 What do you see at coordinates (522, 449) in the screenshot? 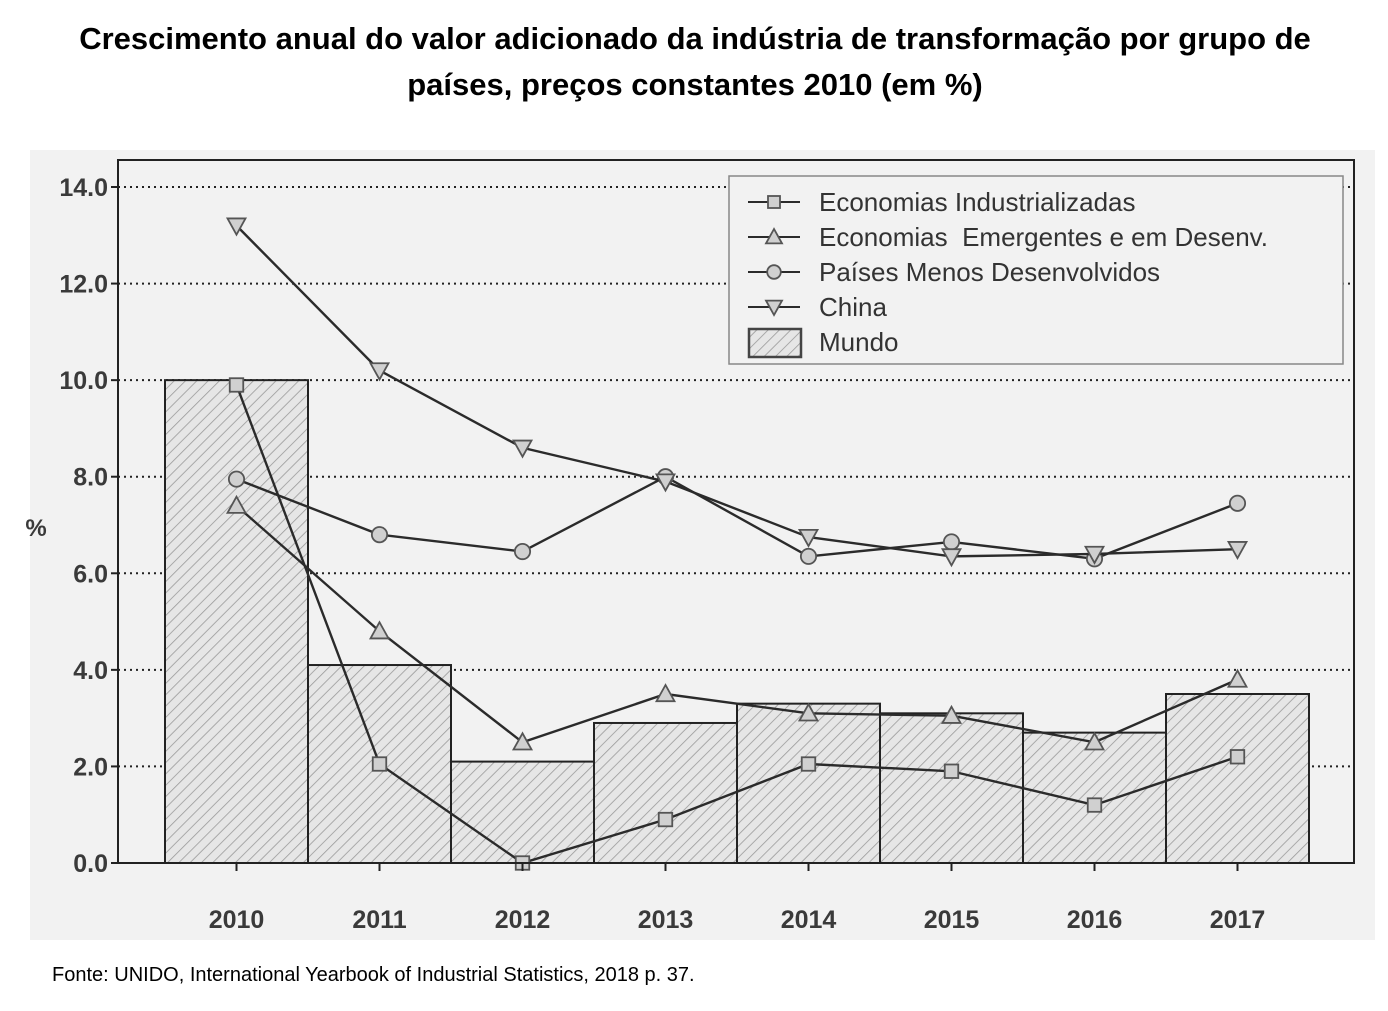
I see `point-3-2012` at bounding box center [522, 449].